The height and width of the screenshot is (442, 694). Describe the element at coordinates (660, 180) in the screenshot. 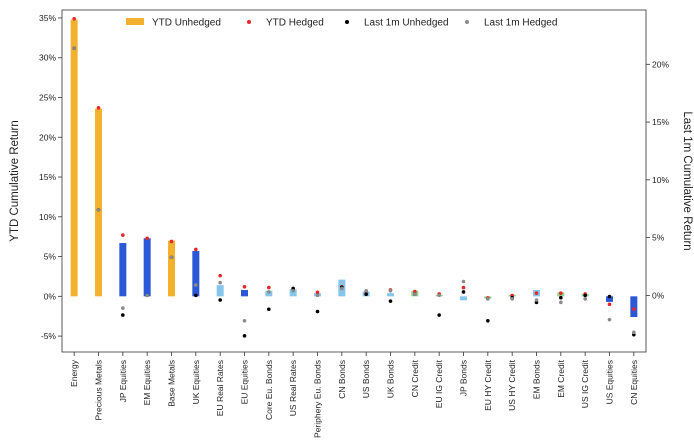

I see `right-tick-label: 10%` at that location.